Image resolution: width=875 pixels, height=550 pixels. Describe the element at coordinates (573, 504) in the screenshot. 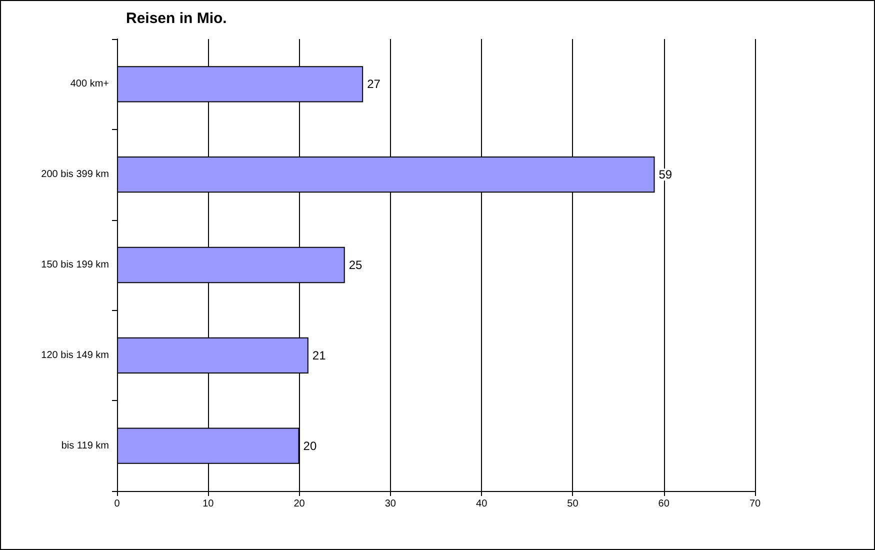

I see `x-tick-label: 50` at that location.